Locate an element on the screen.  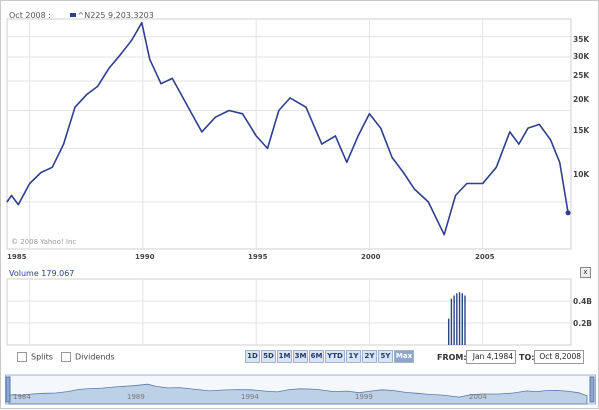
x-tick-label: 2005 is located at coordinates (485, 257).